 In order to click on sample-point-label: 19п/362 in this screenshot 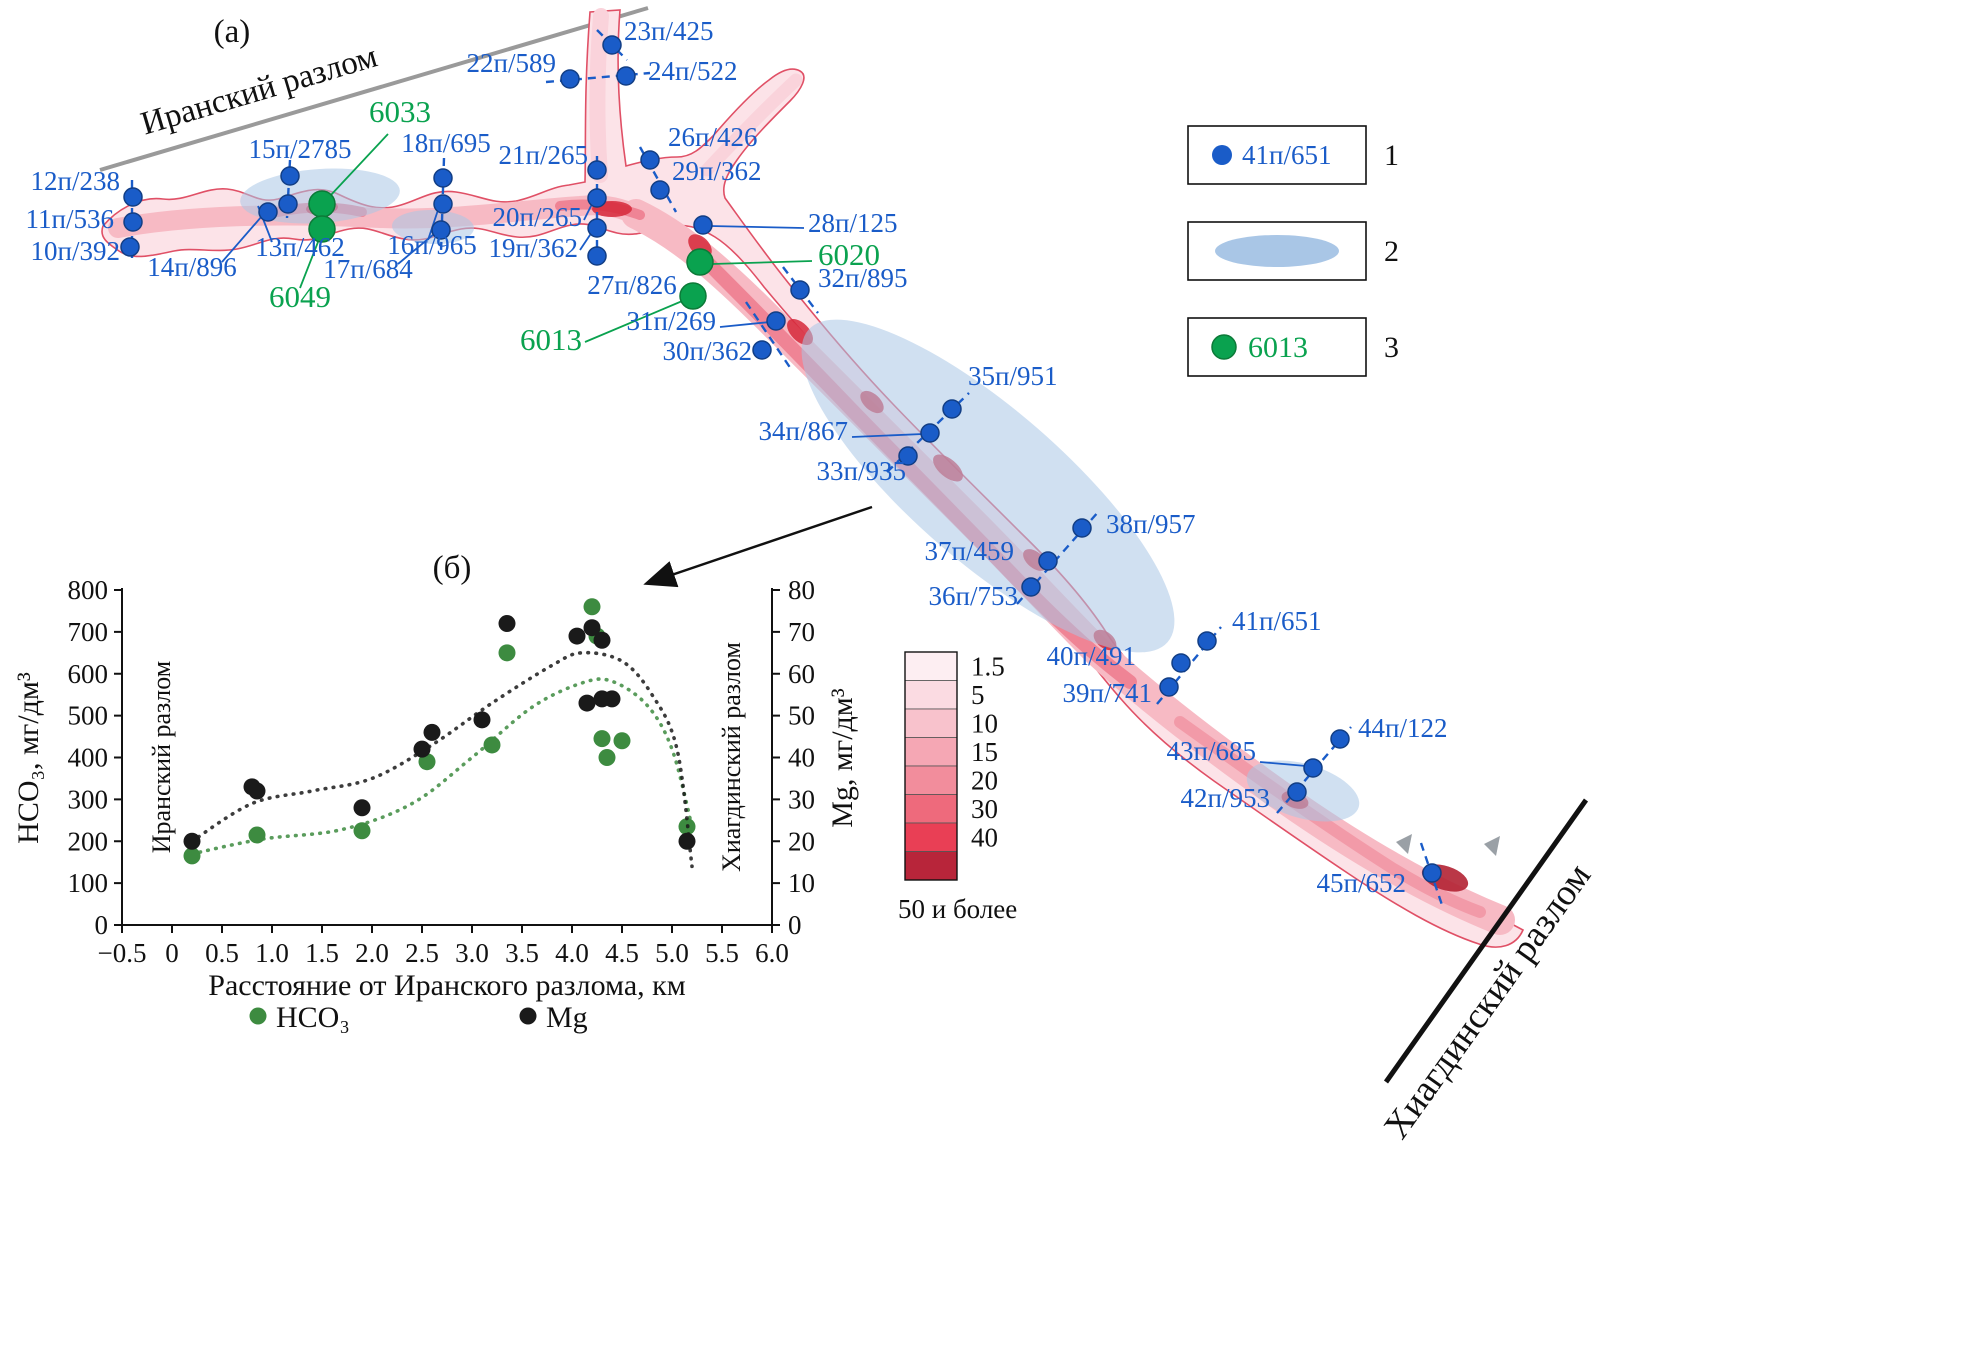, I will do `click(533, 248)`.